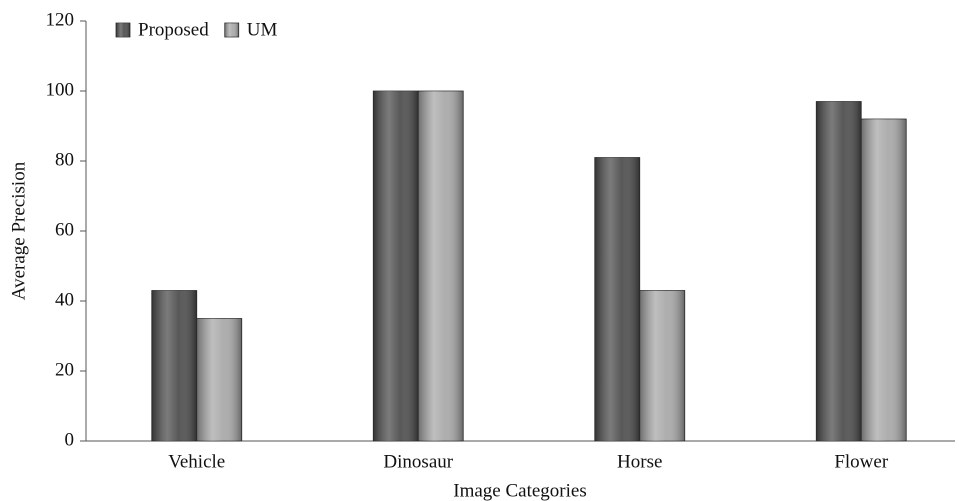 Image resolution: width=959 pixels, height=501 pixels. What do you see at coordinates (18, 230) in the screenshot?
I see `y-axis-label: Average Precision` at bounding box center [18, 230].